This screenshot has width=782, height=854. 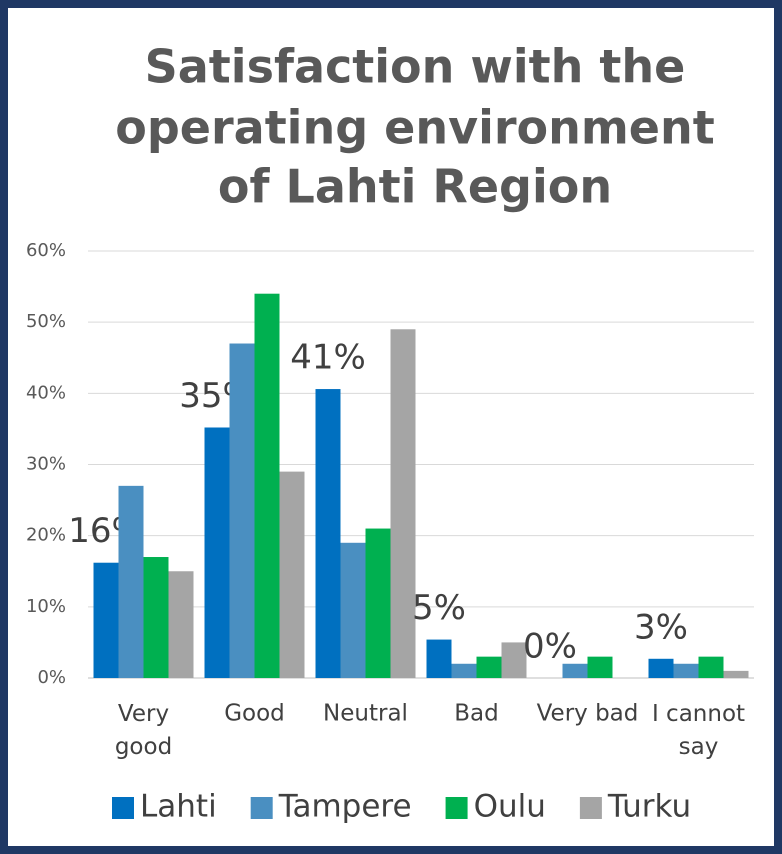 I want to click on data-label: 41%, so click(x=328, y=358).